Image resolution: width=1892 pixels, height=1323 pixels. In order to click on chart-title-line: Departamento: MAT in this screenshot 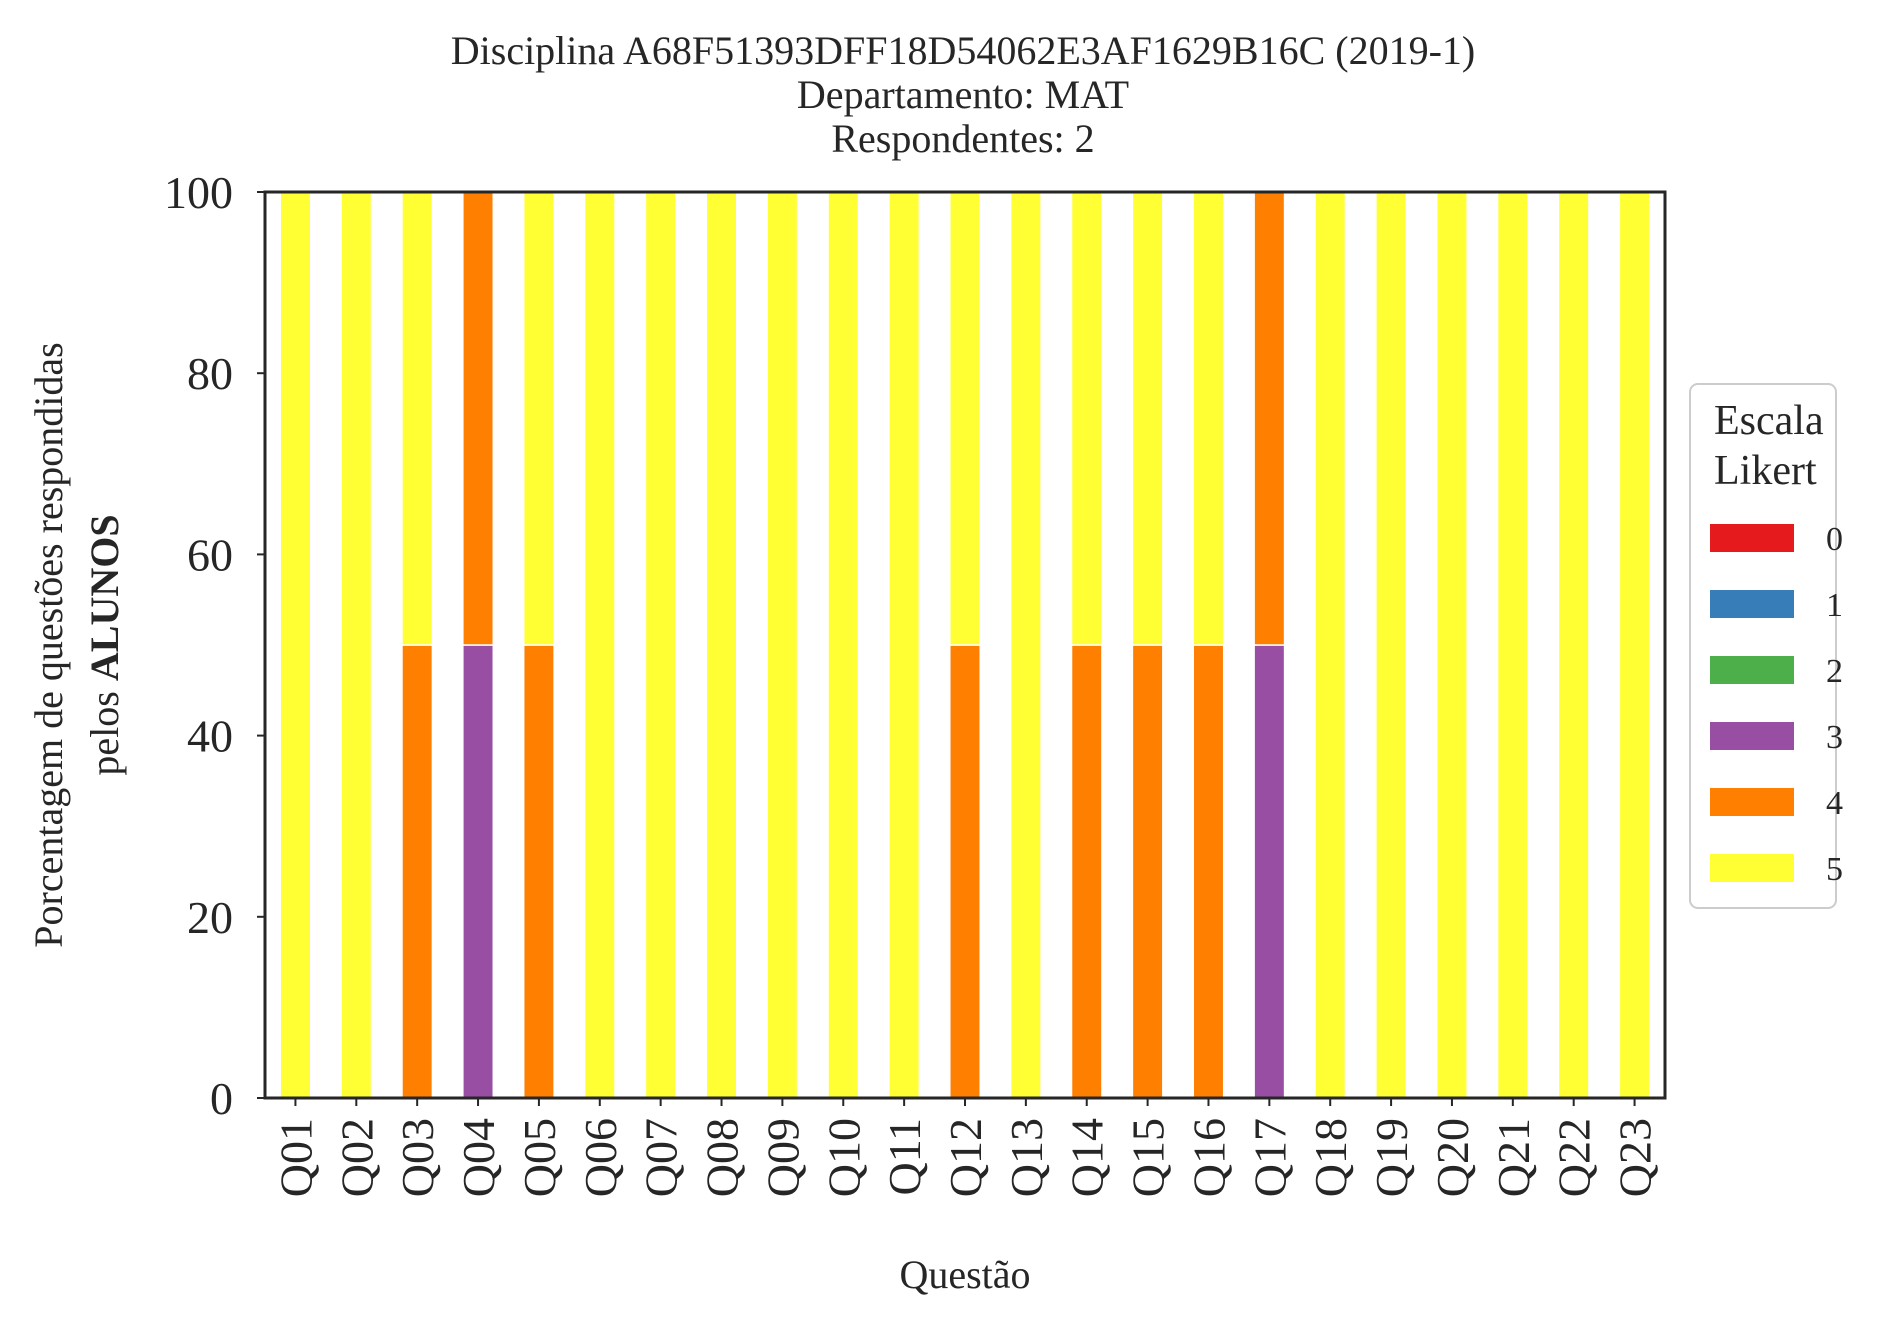, I will do `click(963, 94)`.